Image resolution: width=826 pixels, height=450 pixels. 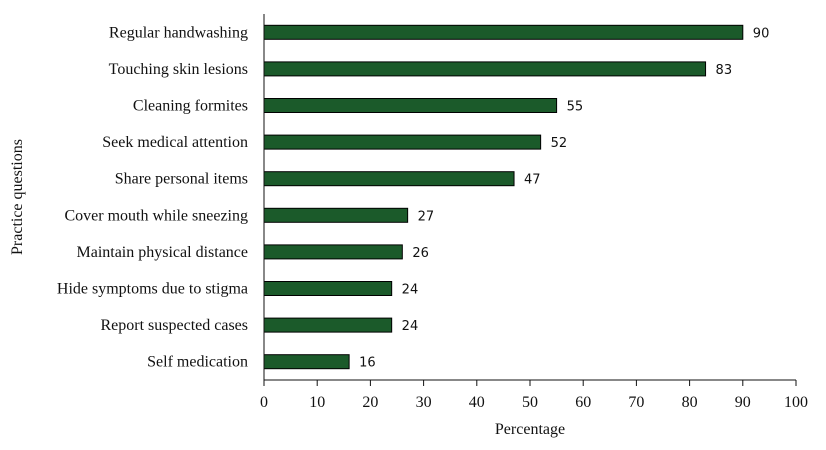 I want to click on x-tick-label: 80, so click(x=690, y=402).